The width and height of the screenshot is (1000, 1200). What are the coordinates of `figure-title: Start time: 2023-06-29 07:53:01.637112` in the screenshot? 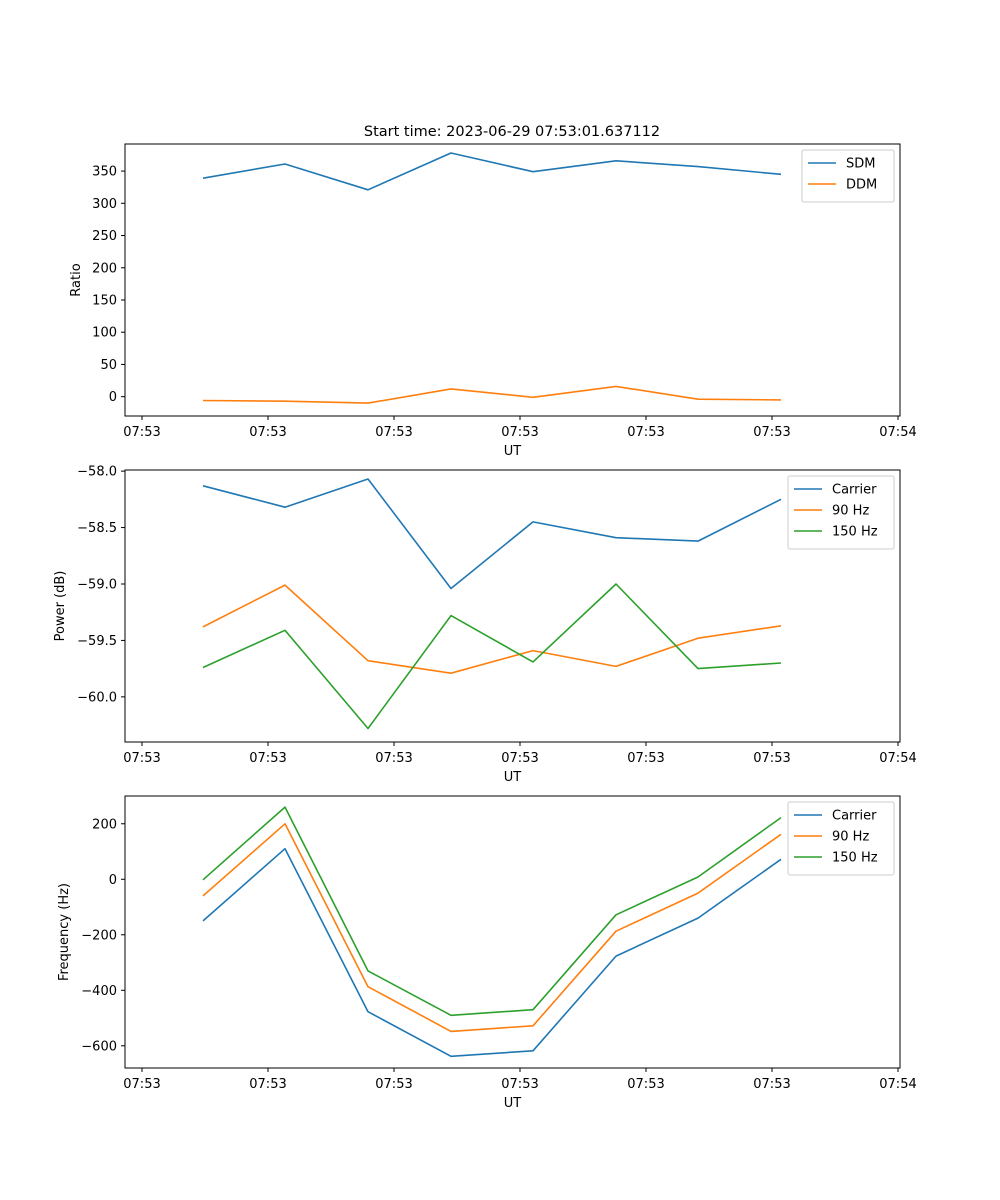 It's located at (512, 132).